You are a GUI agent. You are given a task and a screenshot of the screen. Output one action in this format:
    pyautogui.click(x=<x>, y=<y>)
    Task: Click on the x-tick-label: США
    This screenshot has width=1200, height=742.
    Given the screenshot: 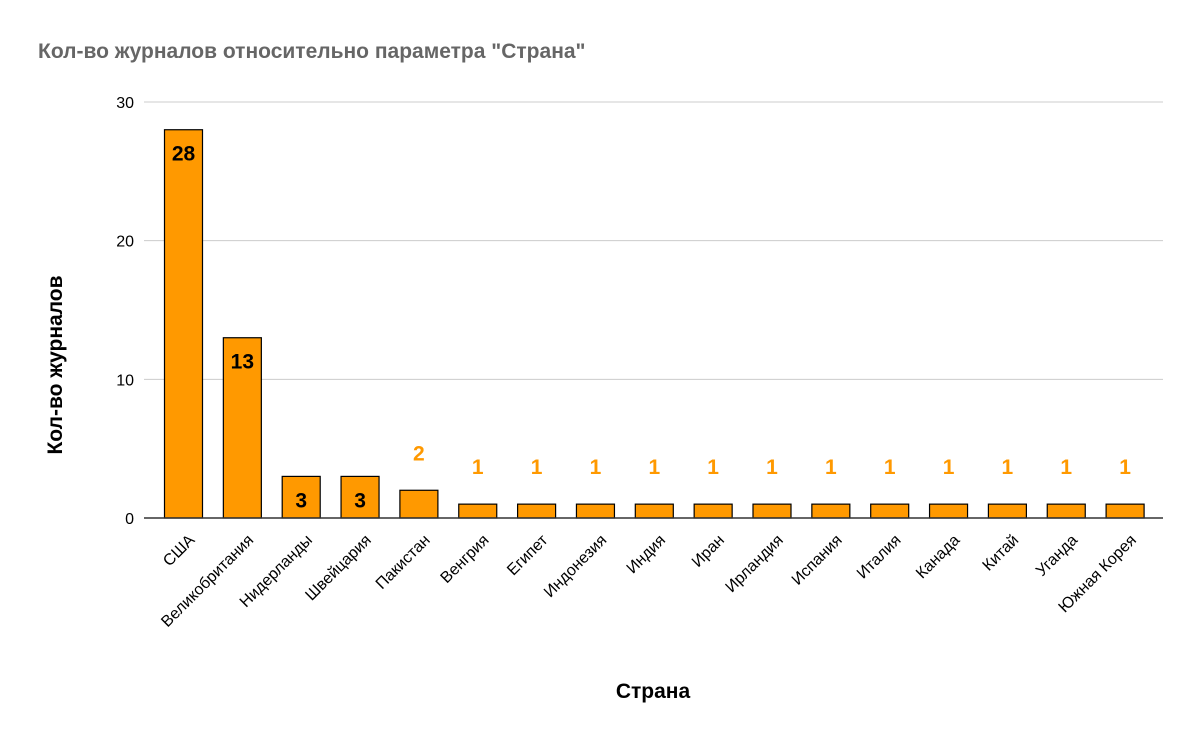 What is the action you would take?
    pyautogui.click(x=179, y=551)
    